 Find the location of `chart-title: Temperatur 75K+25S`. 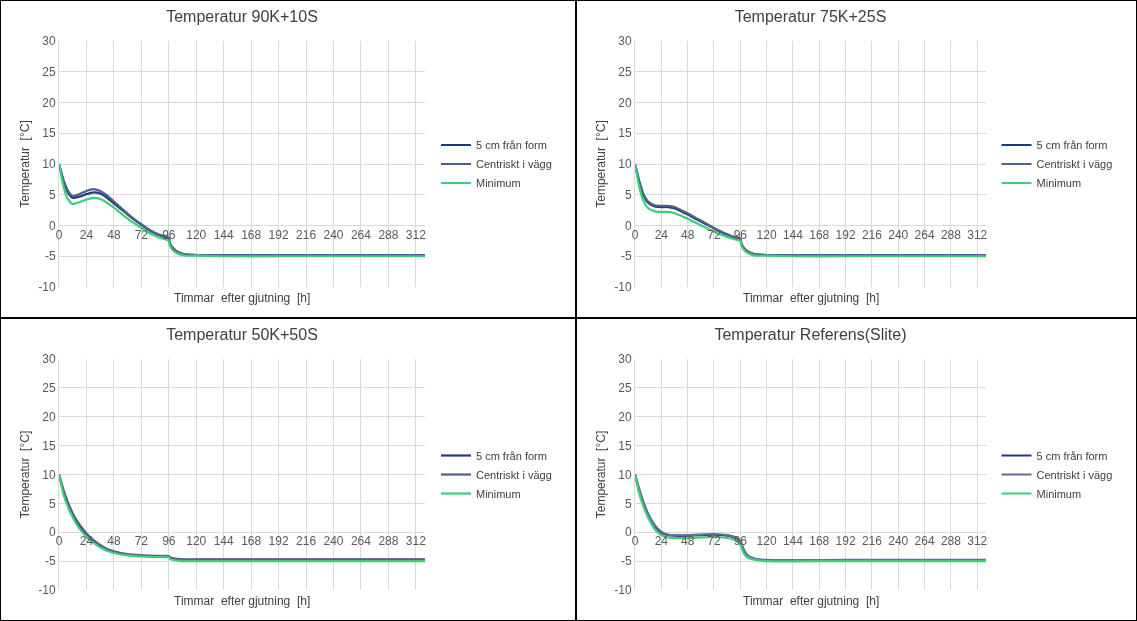

chart-title: Temperatur 75K+25S is located at coordinates (810, 17).